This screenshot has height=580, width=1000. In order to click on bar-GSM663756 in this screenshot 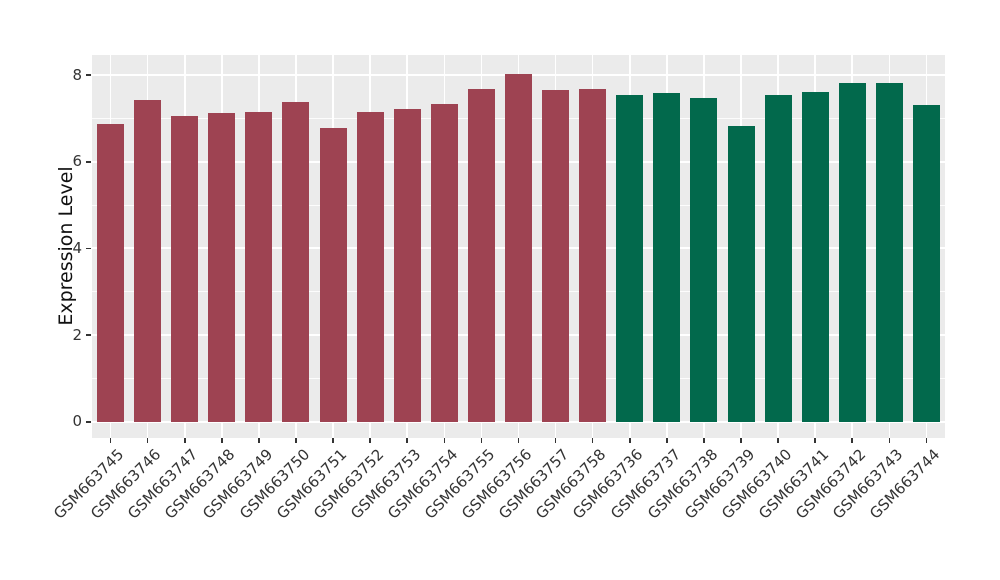, I will do `click(518, 248)`.